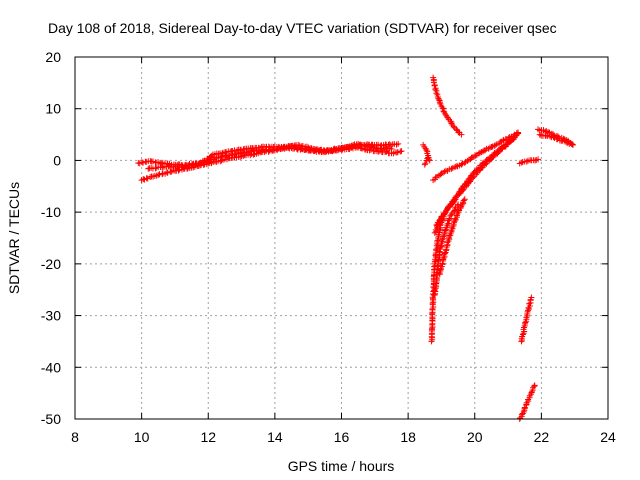  I want to click on y-tick-label: 20, so click(53, 57).